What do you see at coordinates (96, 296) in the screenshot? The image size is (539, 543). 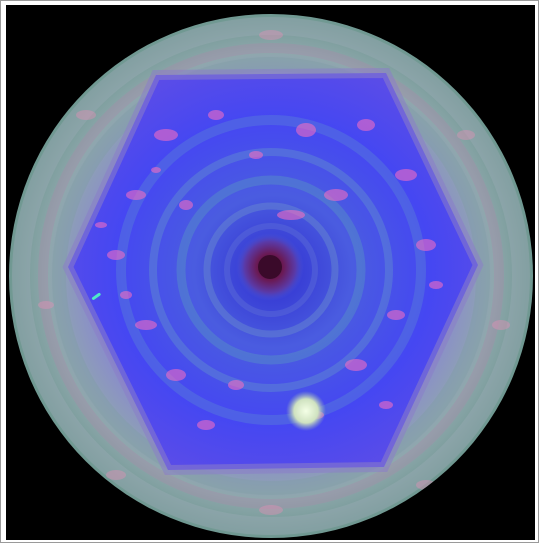 I see `green-streak` at bounding box center [96, 296].